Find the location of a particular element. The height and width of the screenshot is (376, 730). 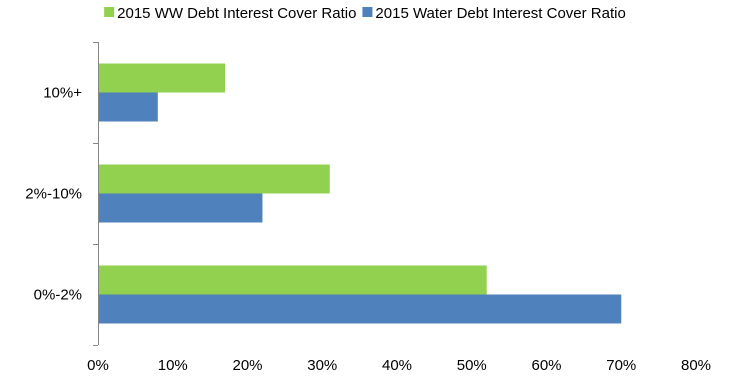

x-tick-label: 30% is located at coordinates (322, 365).